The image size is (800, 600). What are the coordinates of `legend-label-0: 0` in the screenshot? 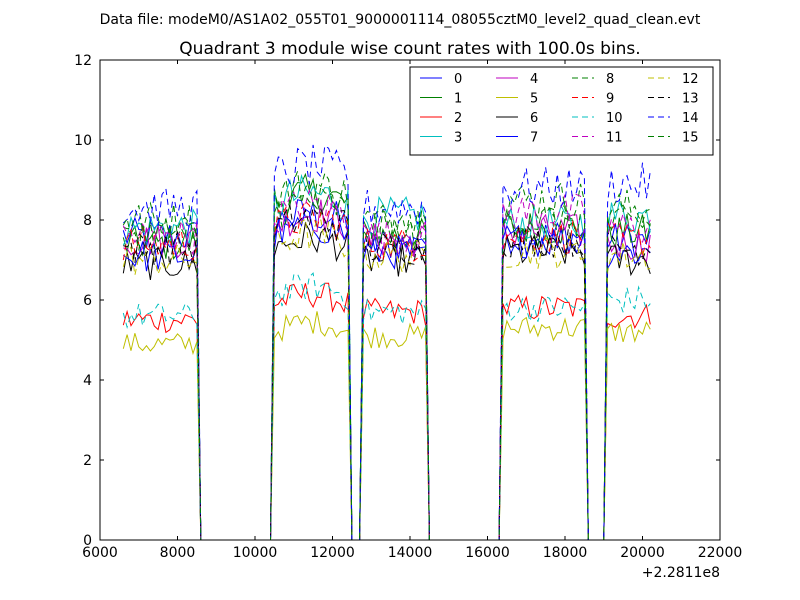 It's located at (458, 79).